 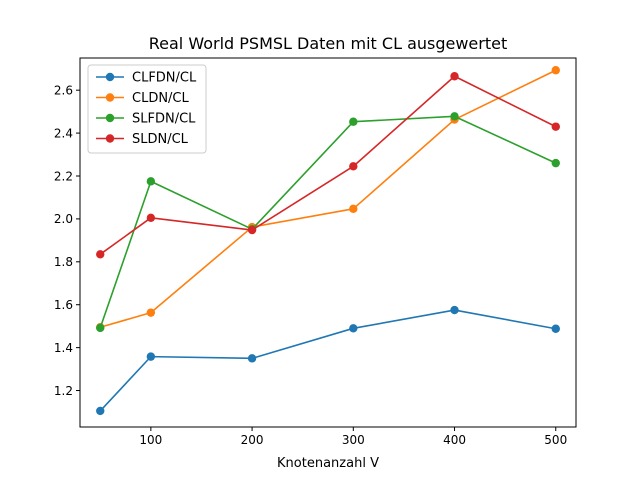 I want to click on y-tick-label: 2.4, so click(x=63, y=133).